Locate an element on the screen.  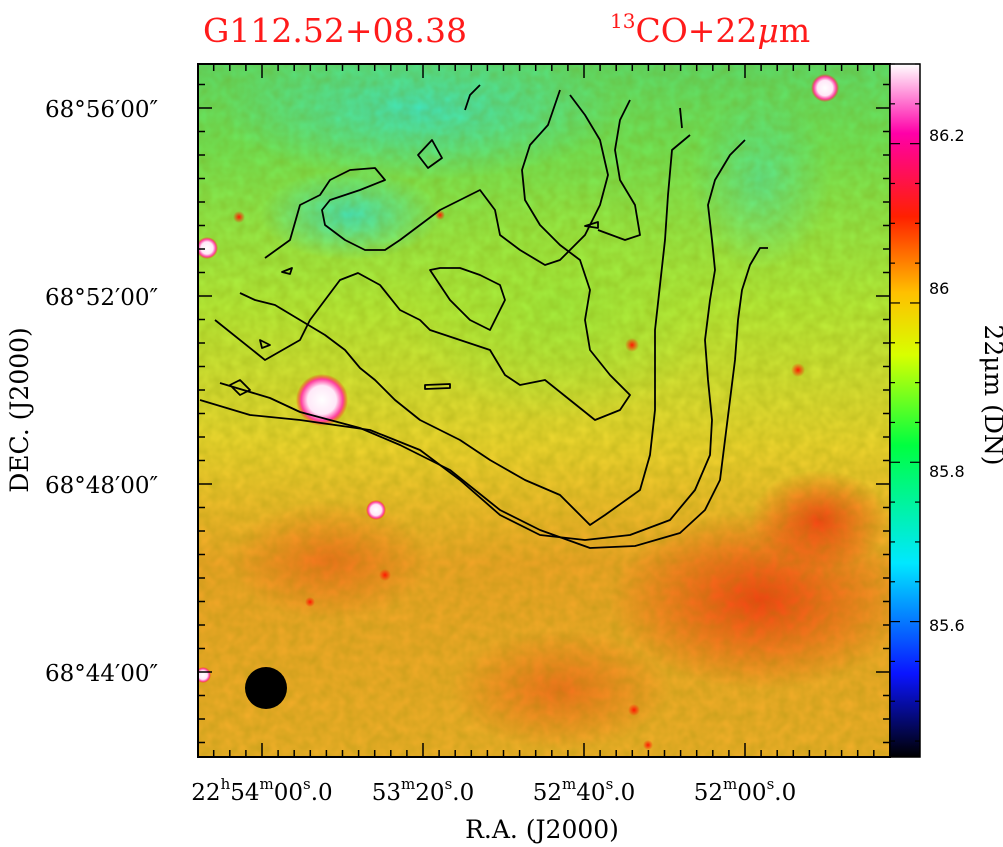
title-source: G112.52+08.38 is located at coordinates (335, 30).